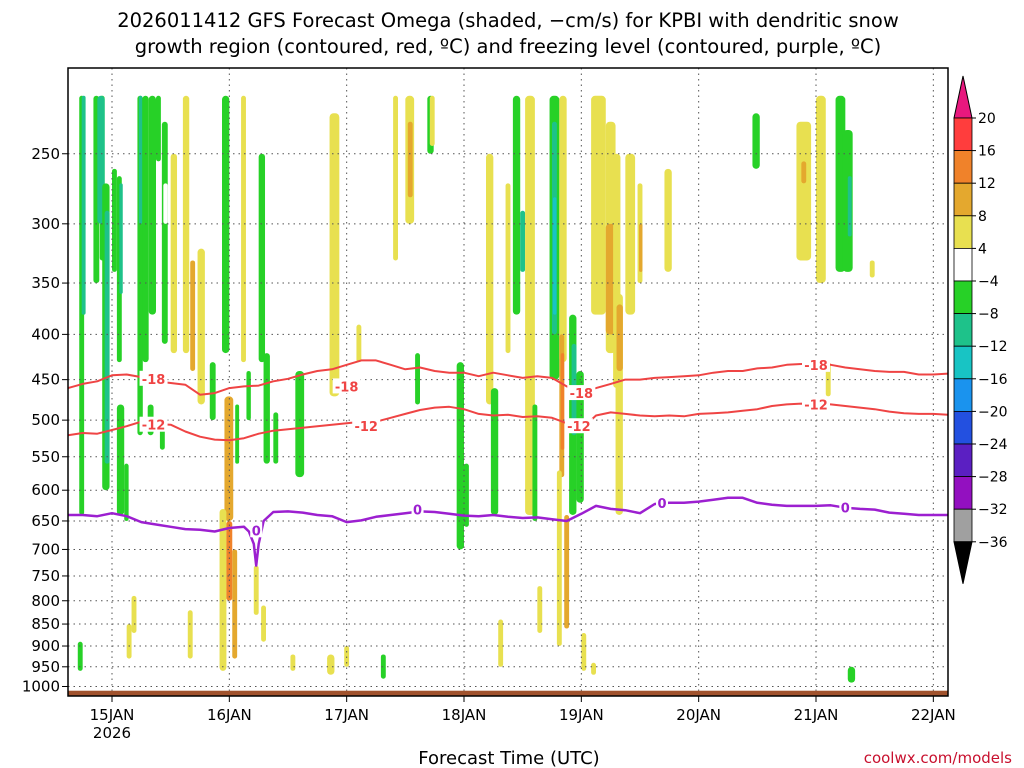  What do you see at coordinates (45, 601) in the screenshot?
I see `y-tick-label: 800` at bounding box center [45, 601].